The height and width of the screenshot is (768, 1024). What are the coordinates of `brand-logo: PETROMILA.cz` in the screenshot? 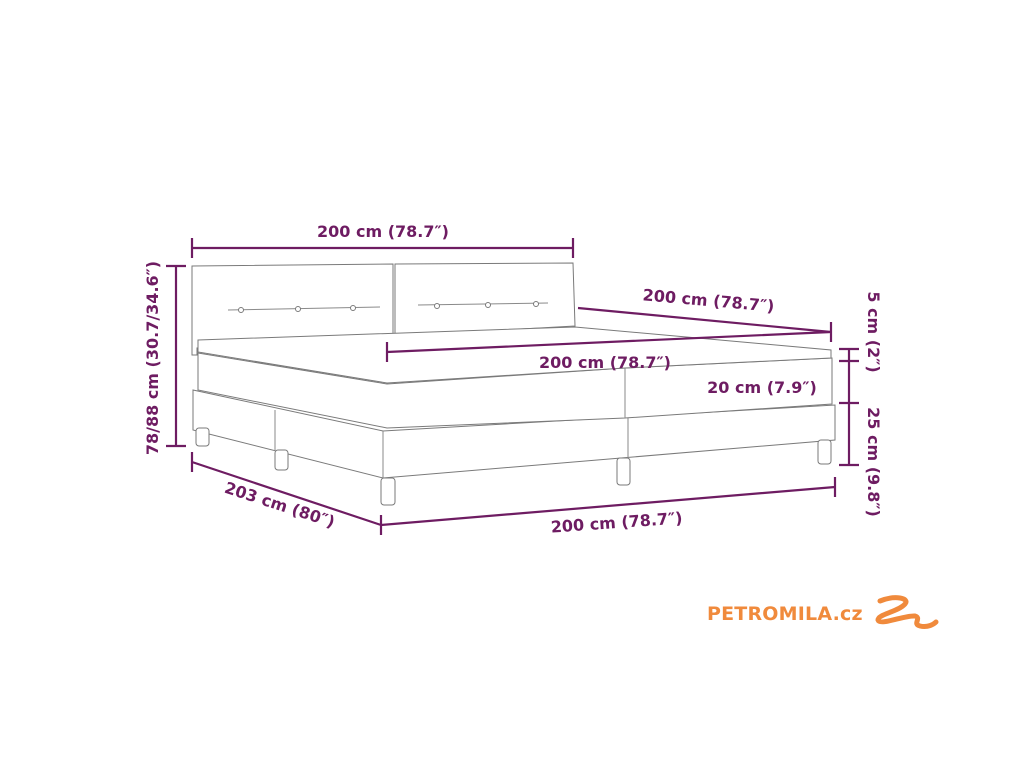 It's located at (785, 614).